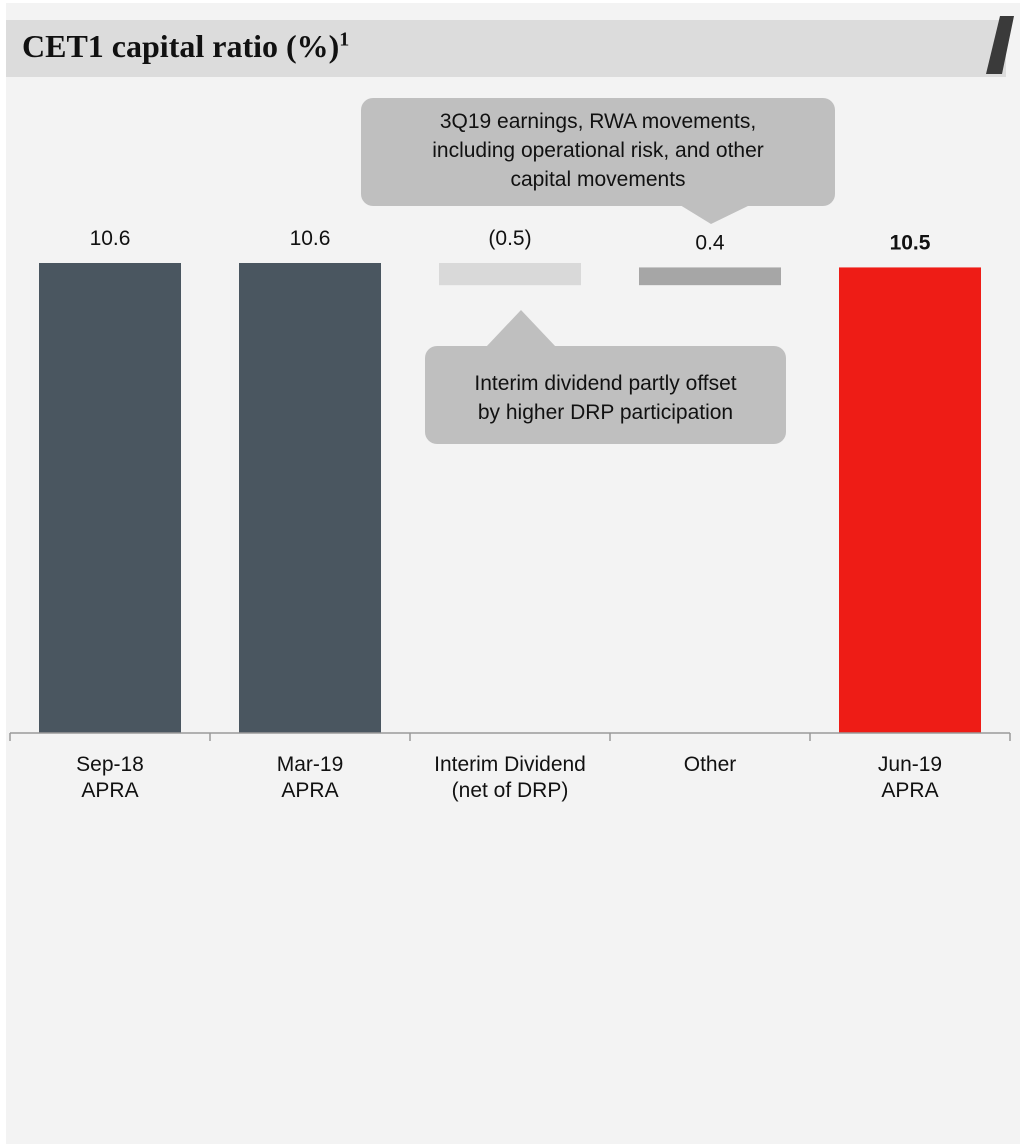  Describe the element at coordinates (605, 383) in the screenshot. I see `callout-text: Interim dividend partly offset` at that location.